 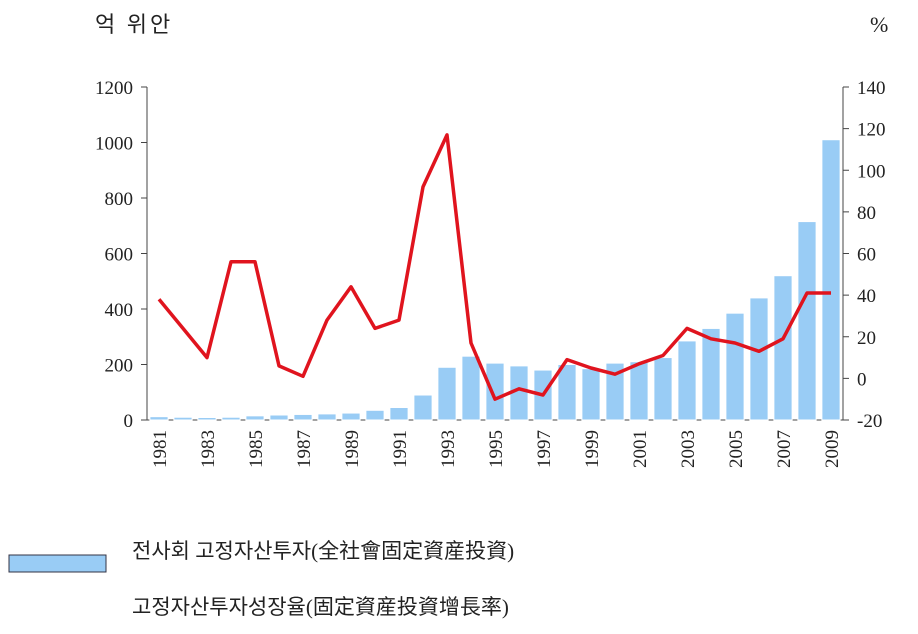 I want to click on y-tick-label: 0, so click(x=129, y=421).